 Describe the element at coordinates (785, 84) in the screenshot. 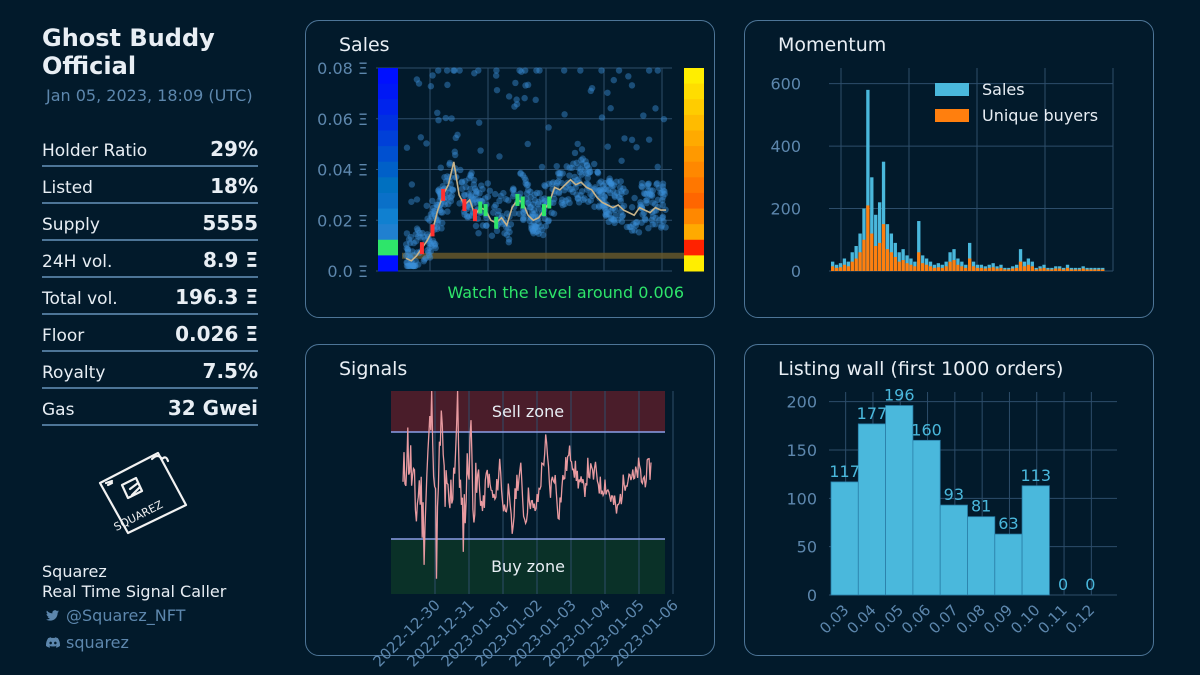

I see `momentum-y-tick: 600` at that location.